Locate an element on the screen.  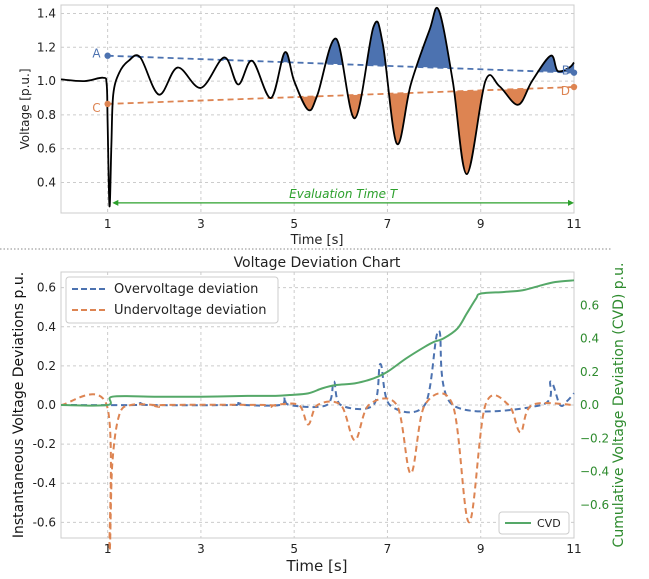
reference-point-label: D is located at coordinates (565, 91).